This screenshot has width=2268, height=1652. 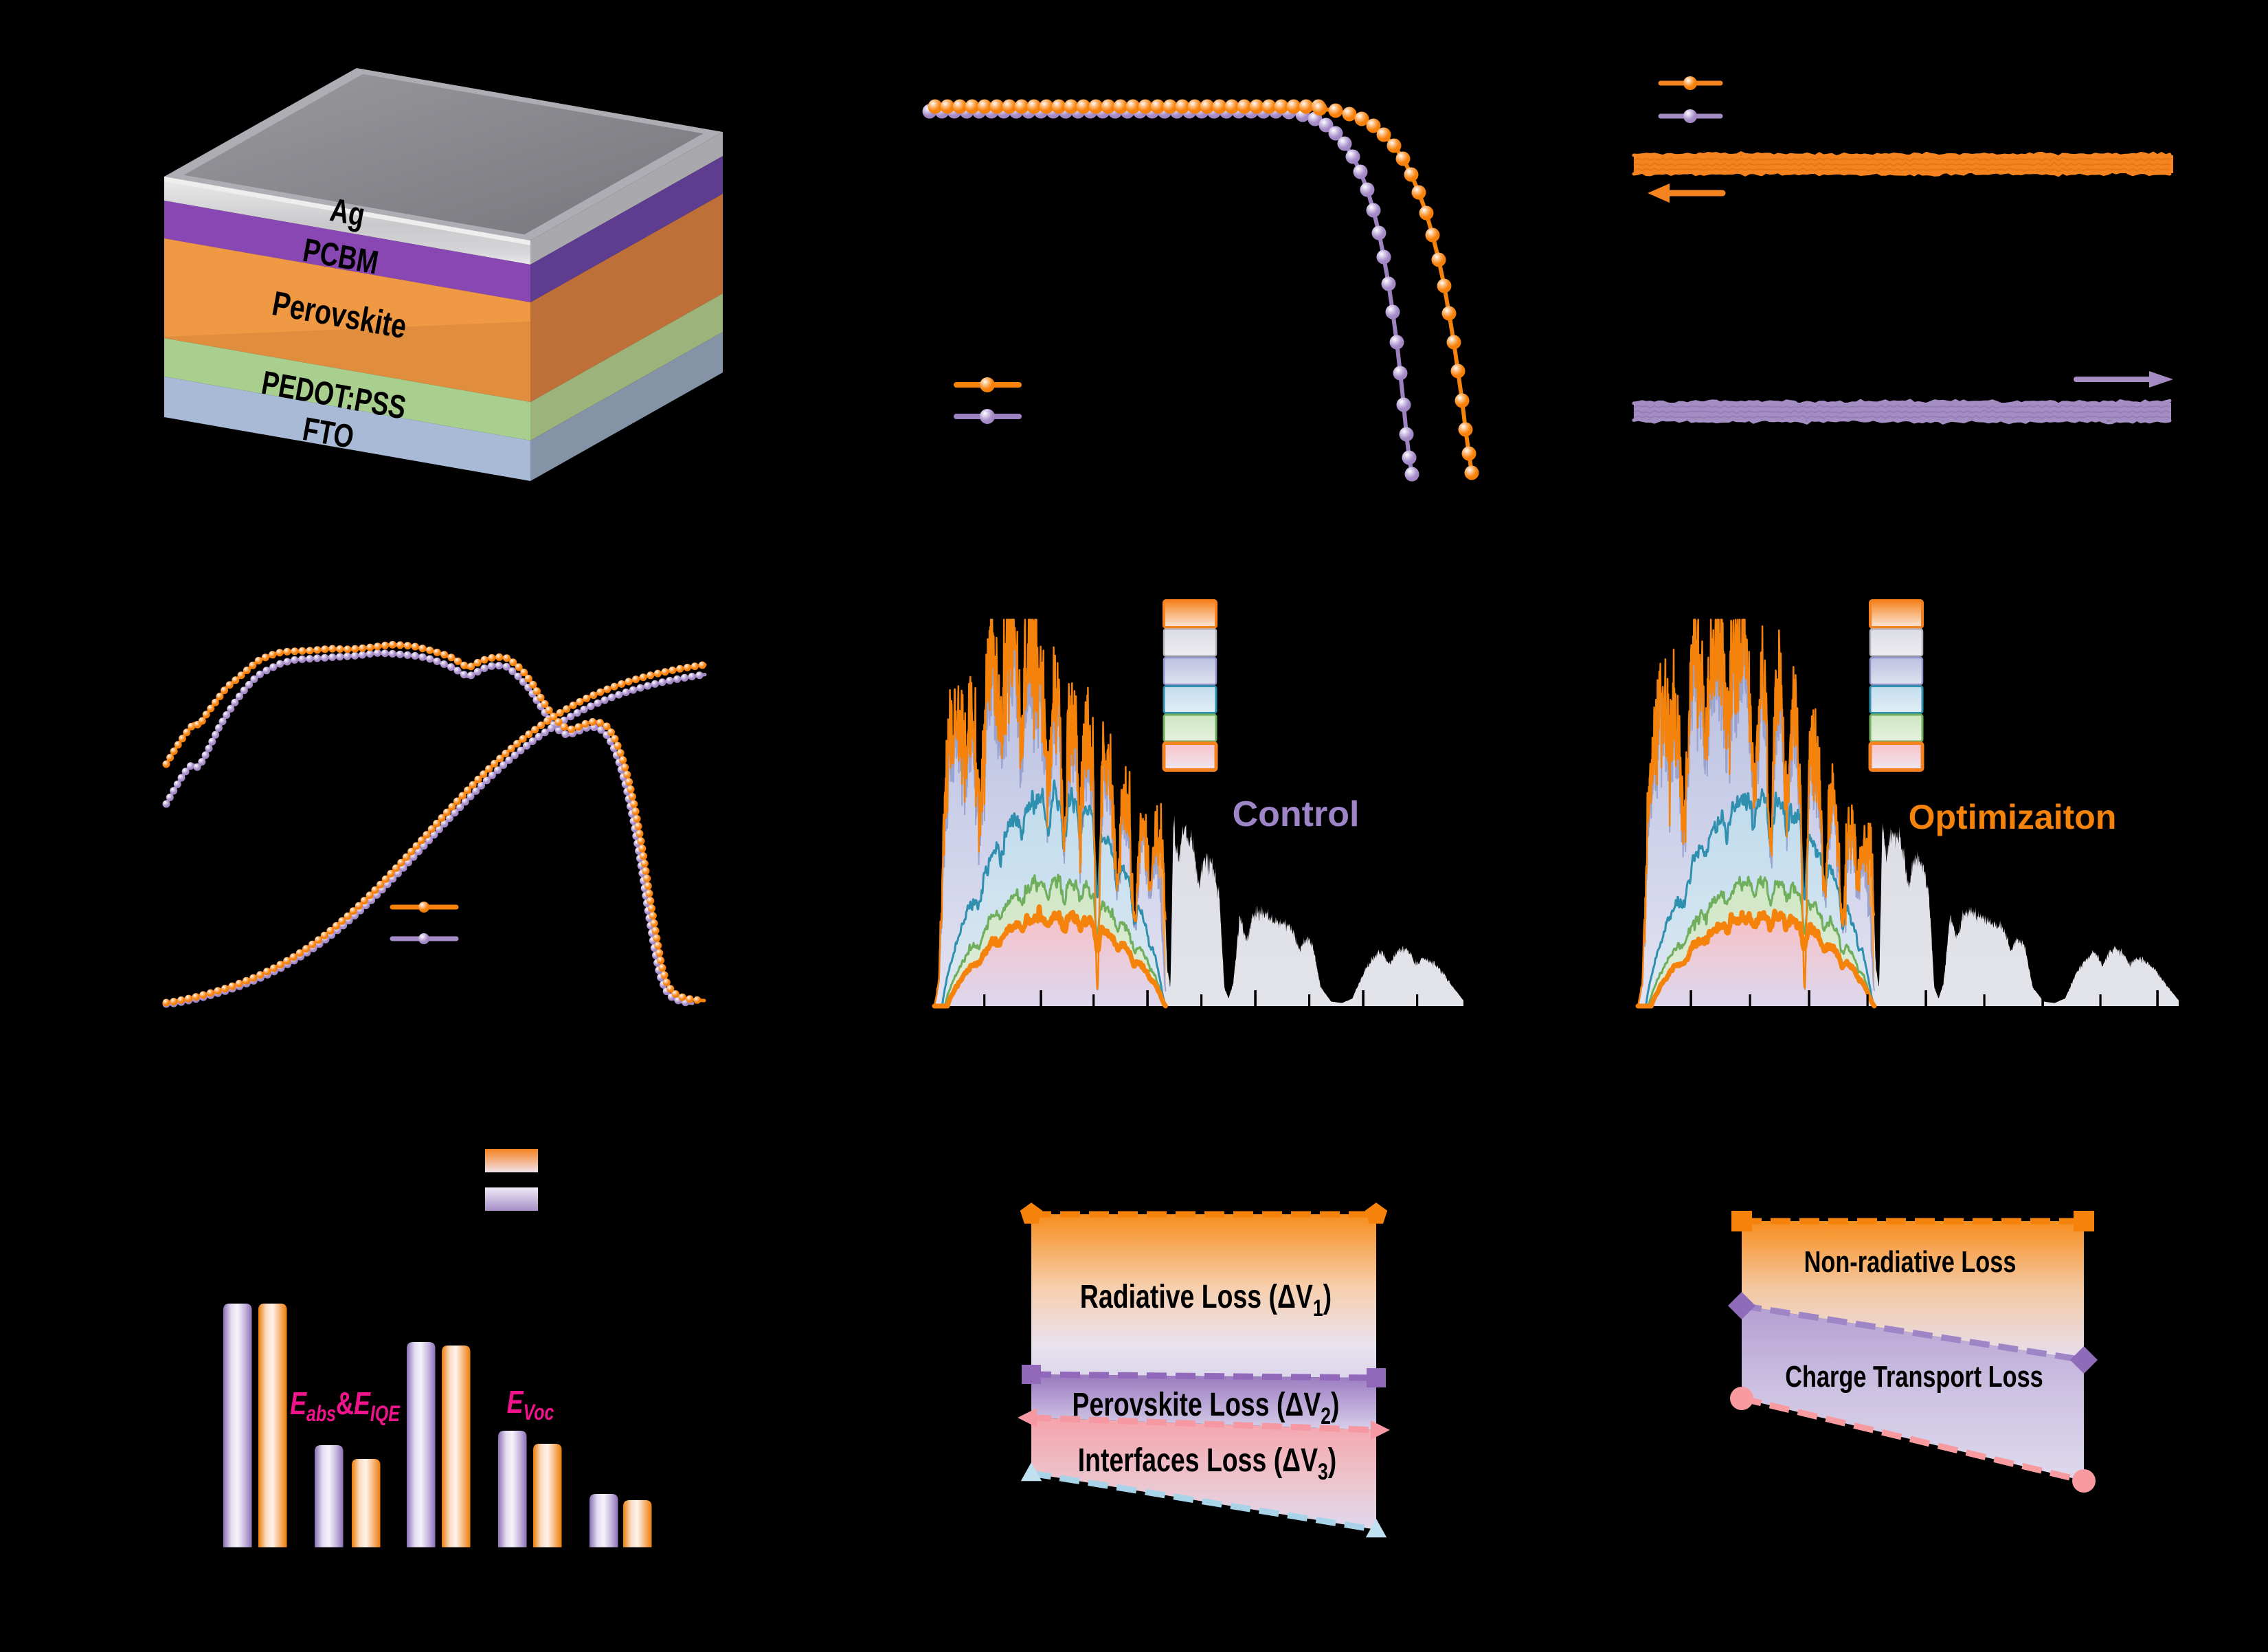 What do you see at coordinates (1296, 814) in the screenshot?
I see `svg-text: Control` at bounding box center [1296, 814].